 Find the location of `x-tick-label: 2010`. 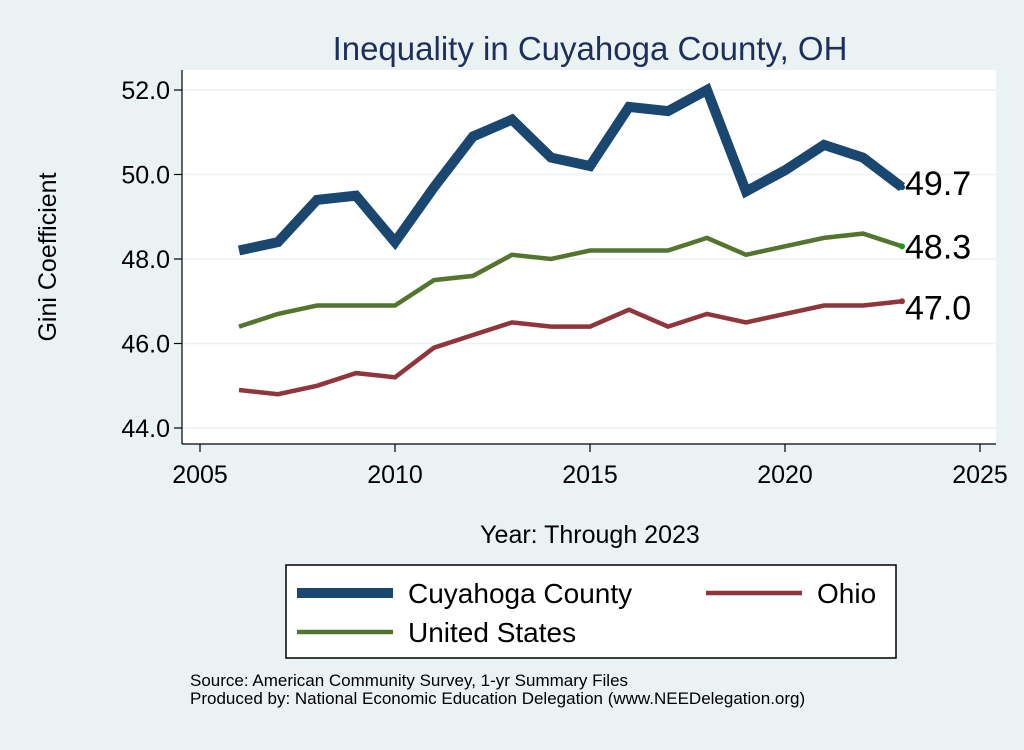

x-tick-label: 2010 is located at coordinates (395, 475).